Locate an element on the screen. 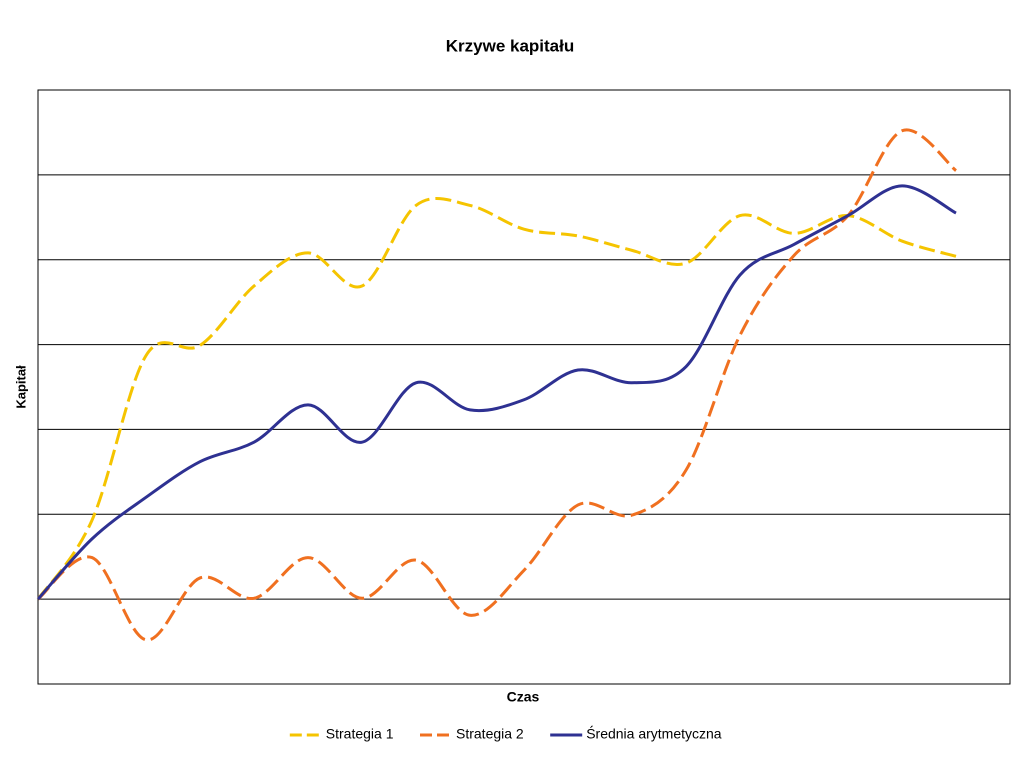 The image size is (1024, 768). x-axis-label: Czas is located at coordinates (523, 697).